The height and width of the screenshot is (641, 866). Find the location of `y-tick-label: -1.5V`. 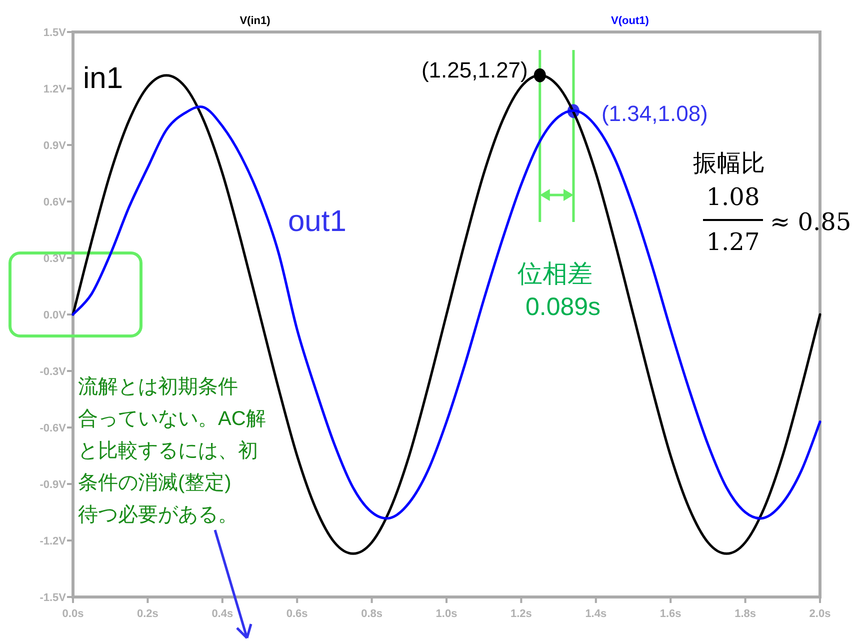

y-tick-label: -1.5V is located at coordinates (53, 598).